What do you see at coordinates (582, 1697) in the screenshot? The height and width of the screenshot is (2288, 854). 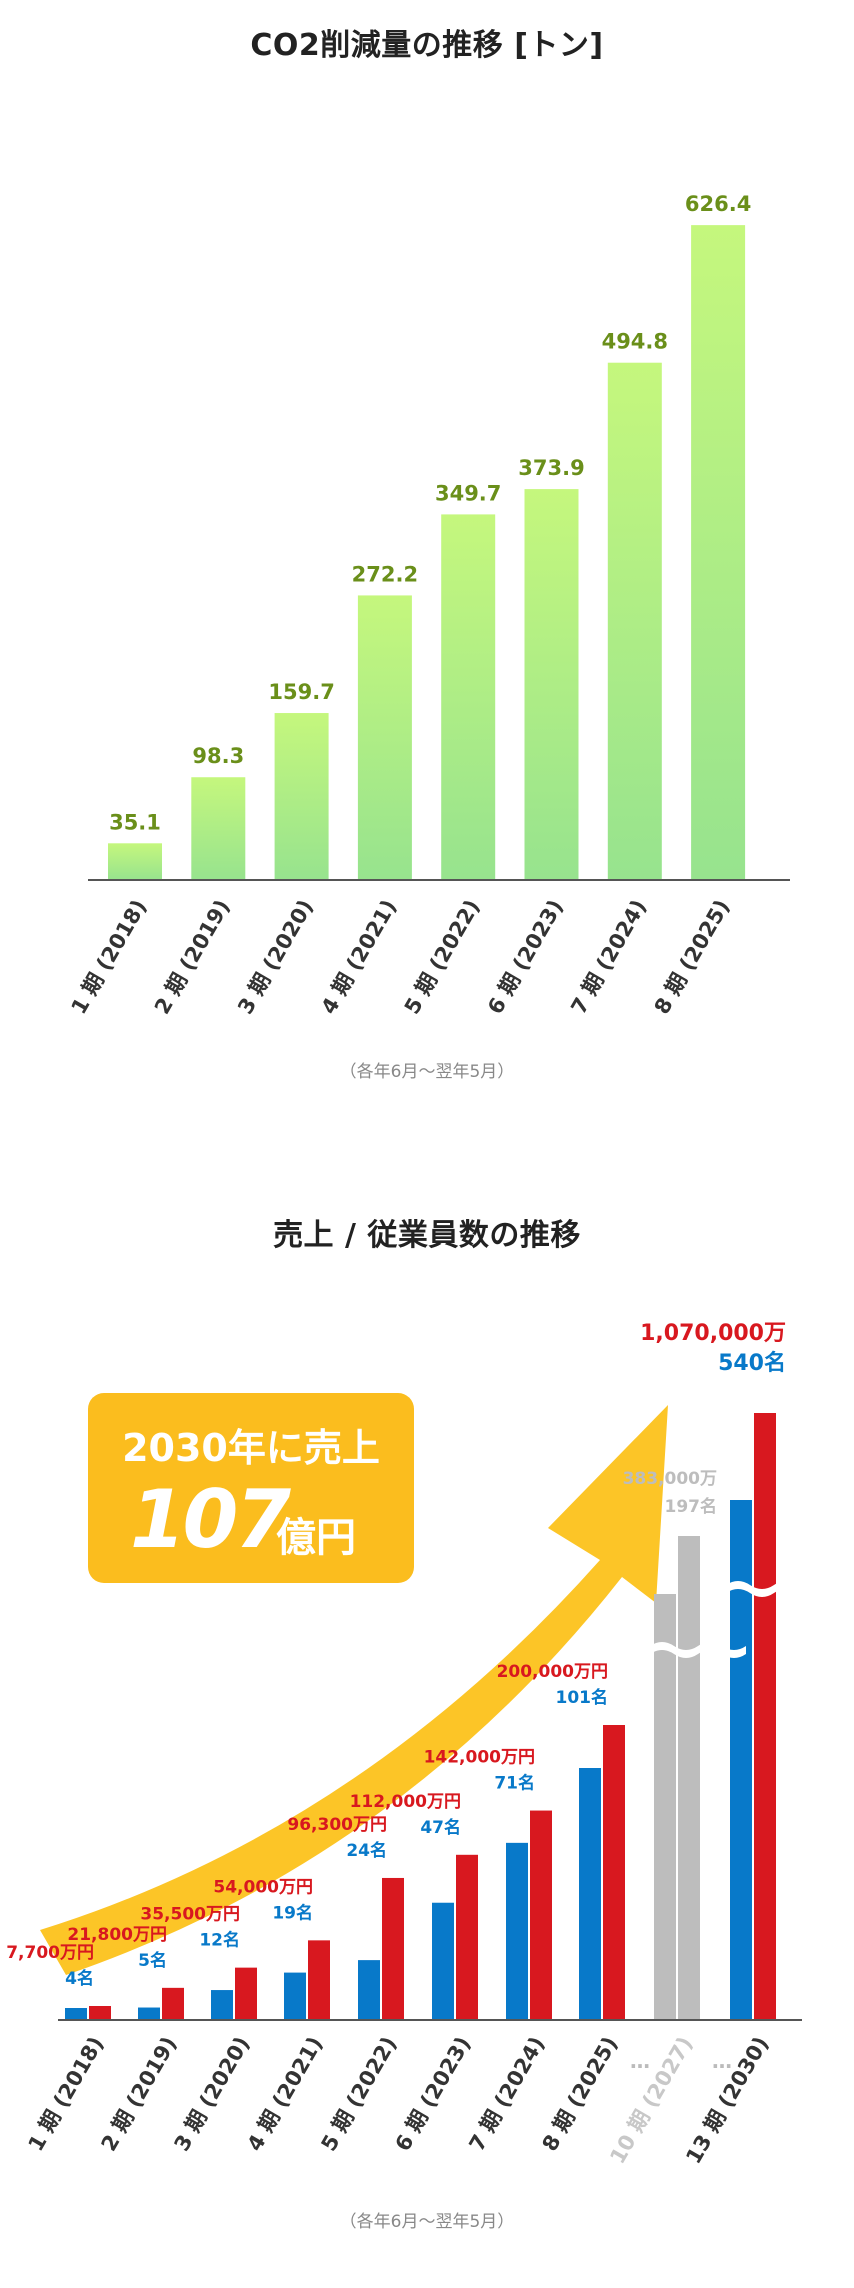 I see `employee-value-label: 101名` at bounding box center [582, 1697].